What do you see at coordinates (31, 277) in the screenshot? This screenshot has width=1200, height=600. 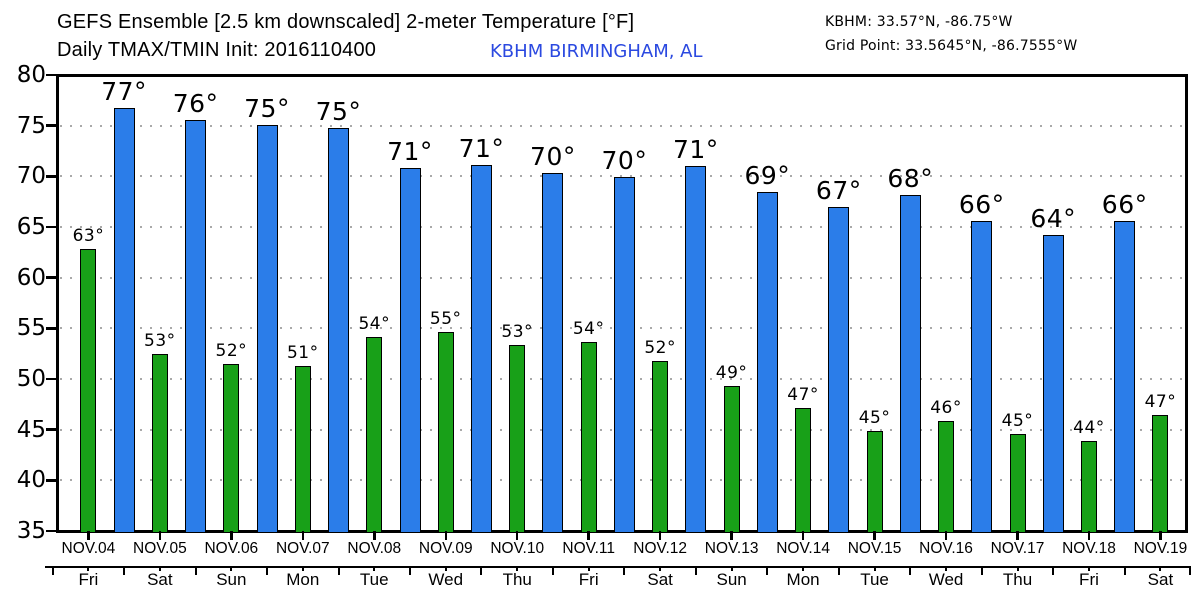 I see `y-axis-tick-label: 60` at bounding box center [31, 277].